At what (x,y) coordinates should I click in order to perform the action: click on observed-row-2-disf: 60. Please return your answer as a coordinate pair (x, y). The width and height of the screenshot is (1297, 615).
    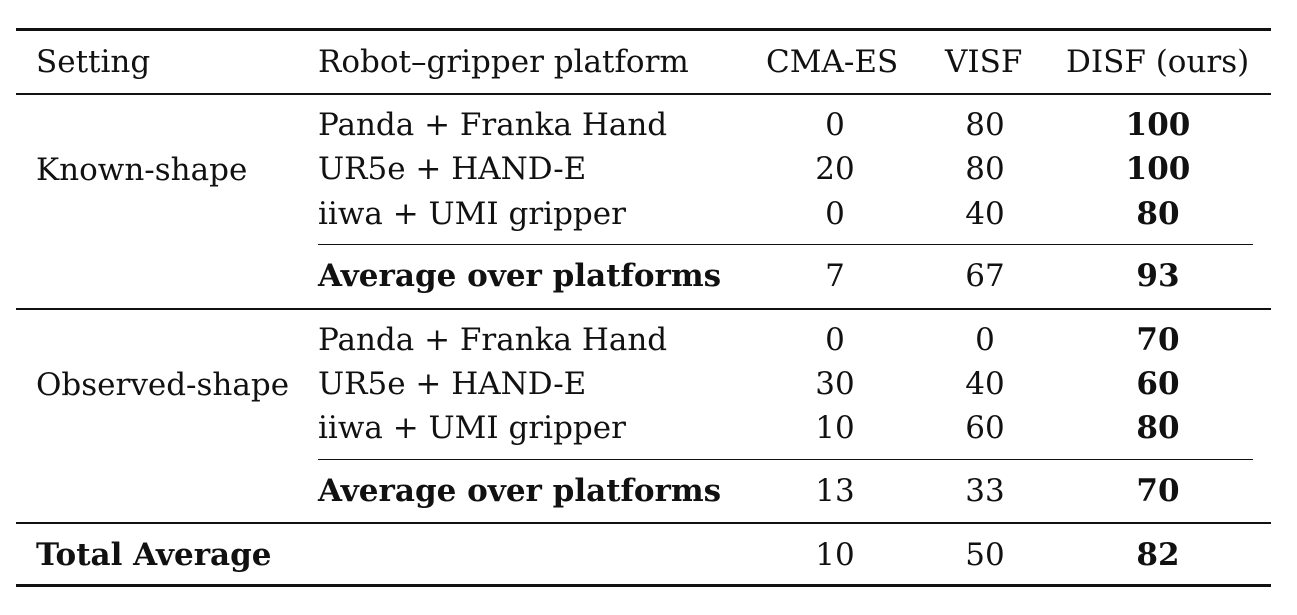
    Looking at the image, I should click on (1158, 384).